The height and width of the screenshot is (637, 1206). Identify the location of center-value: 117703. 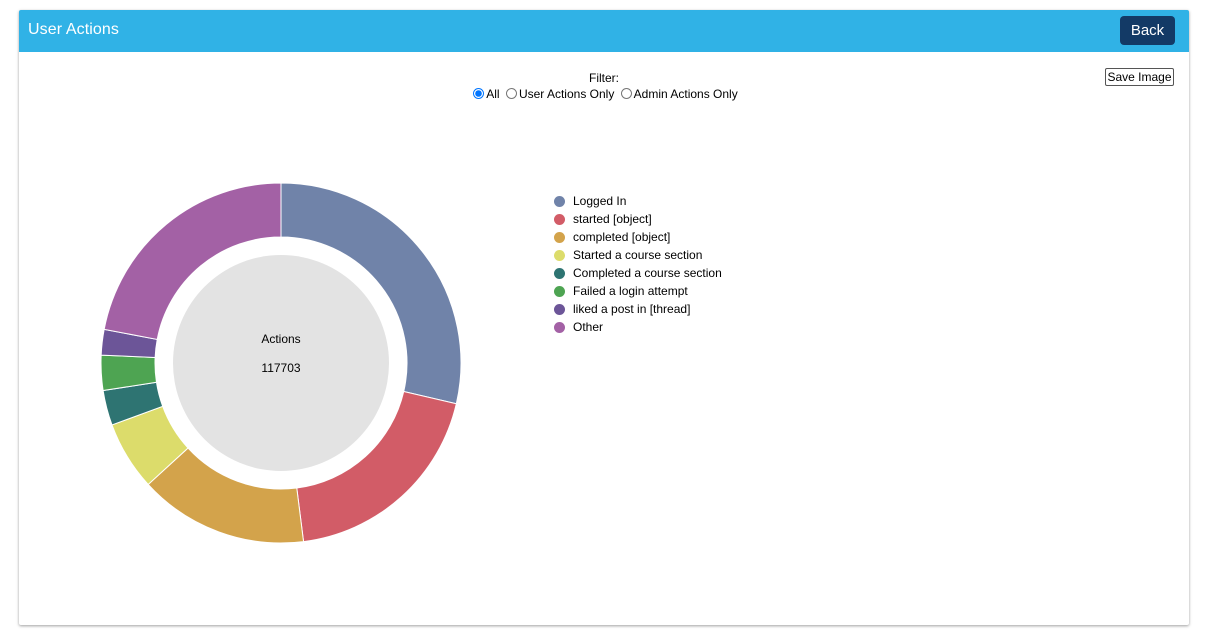
(280, 368).